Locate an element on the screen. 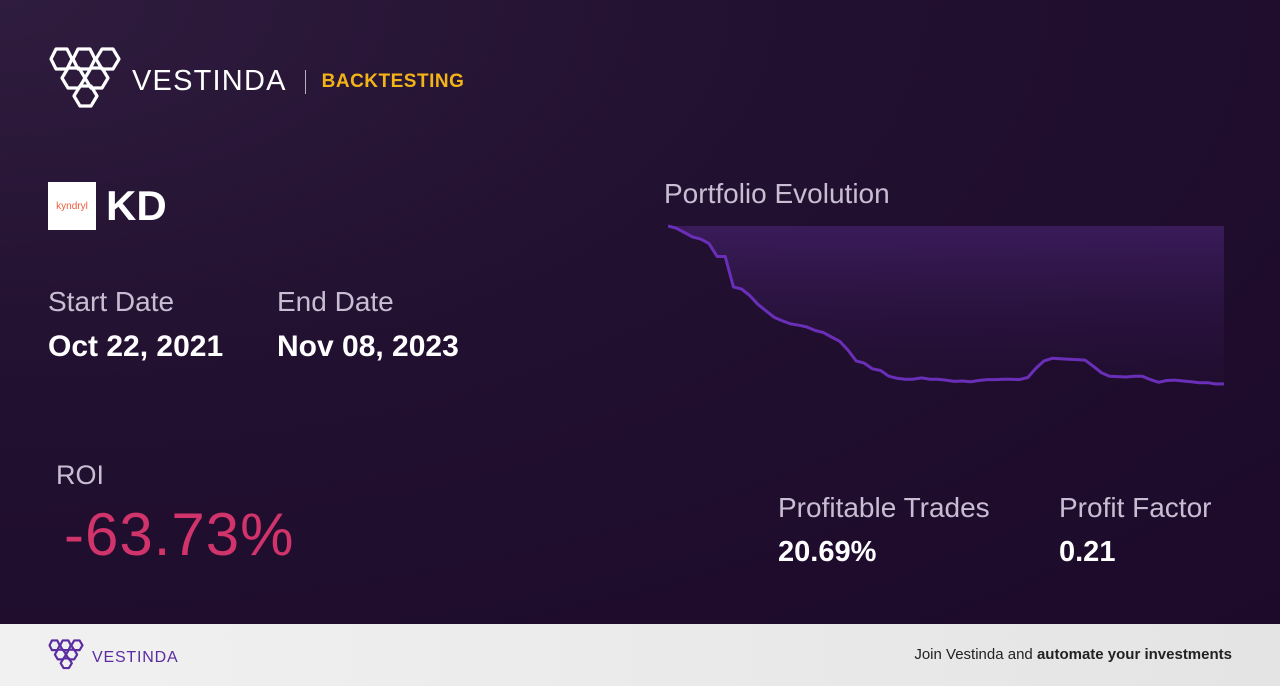 Image resolution: width=1280 pixels, height=686 pixels. portfolio-chart is located at coordinates (946, 305).